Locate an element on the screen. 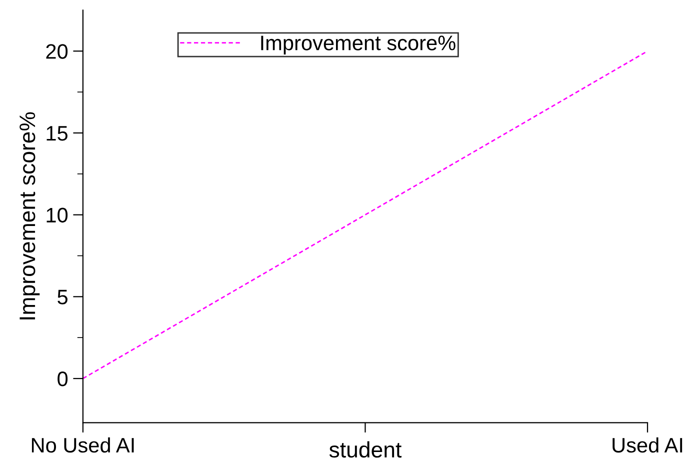 The image size is (697, 462). x-tick-label: No Used AI is located at coordinates (83, 445).